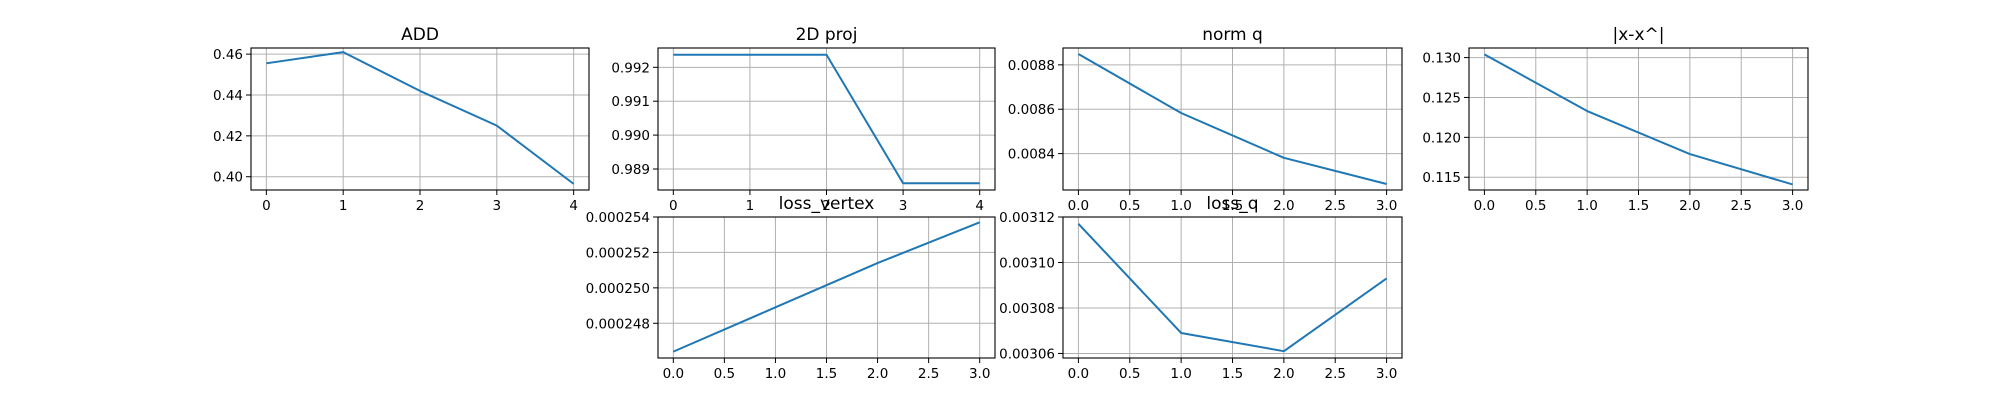 Image resolution: width=2000 pixels, height=400 pixels. What do you see at coordinates (1027, 218) in the screenshot?
I see `y-tick-label: 0.00312` at bounding box center [1027, 218].